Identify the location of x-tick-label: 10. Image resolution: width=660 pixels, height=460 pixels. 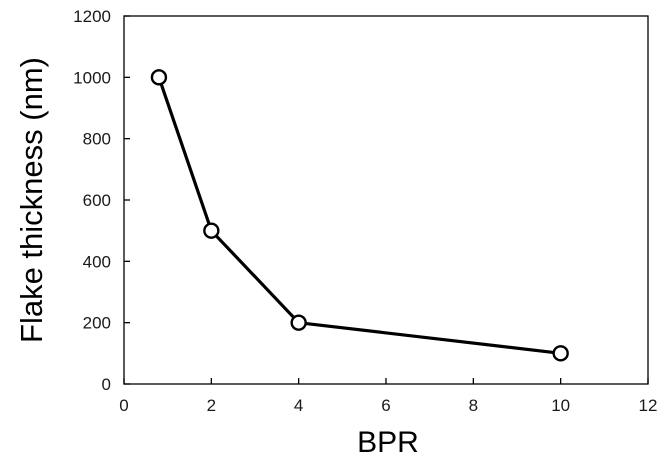
(560, 405).